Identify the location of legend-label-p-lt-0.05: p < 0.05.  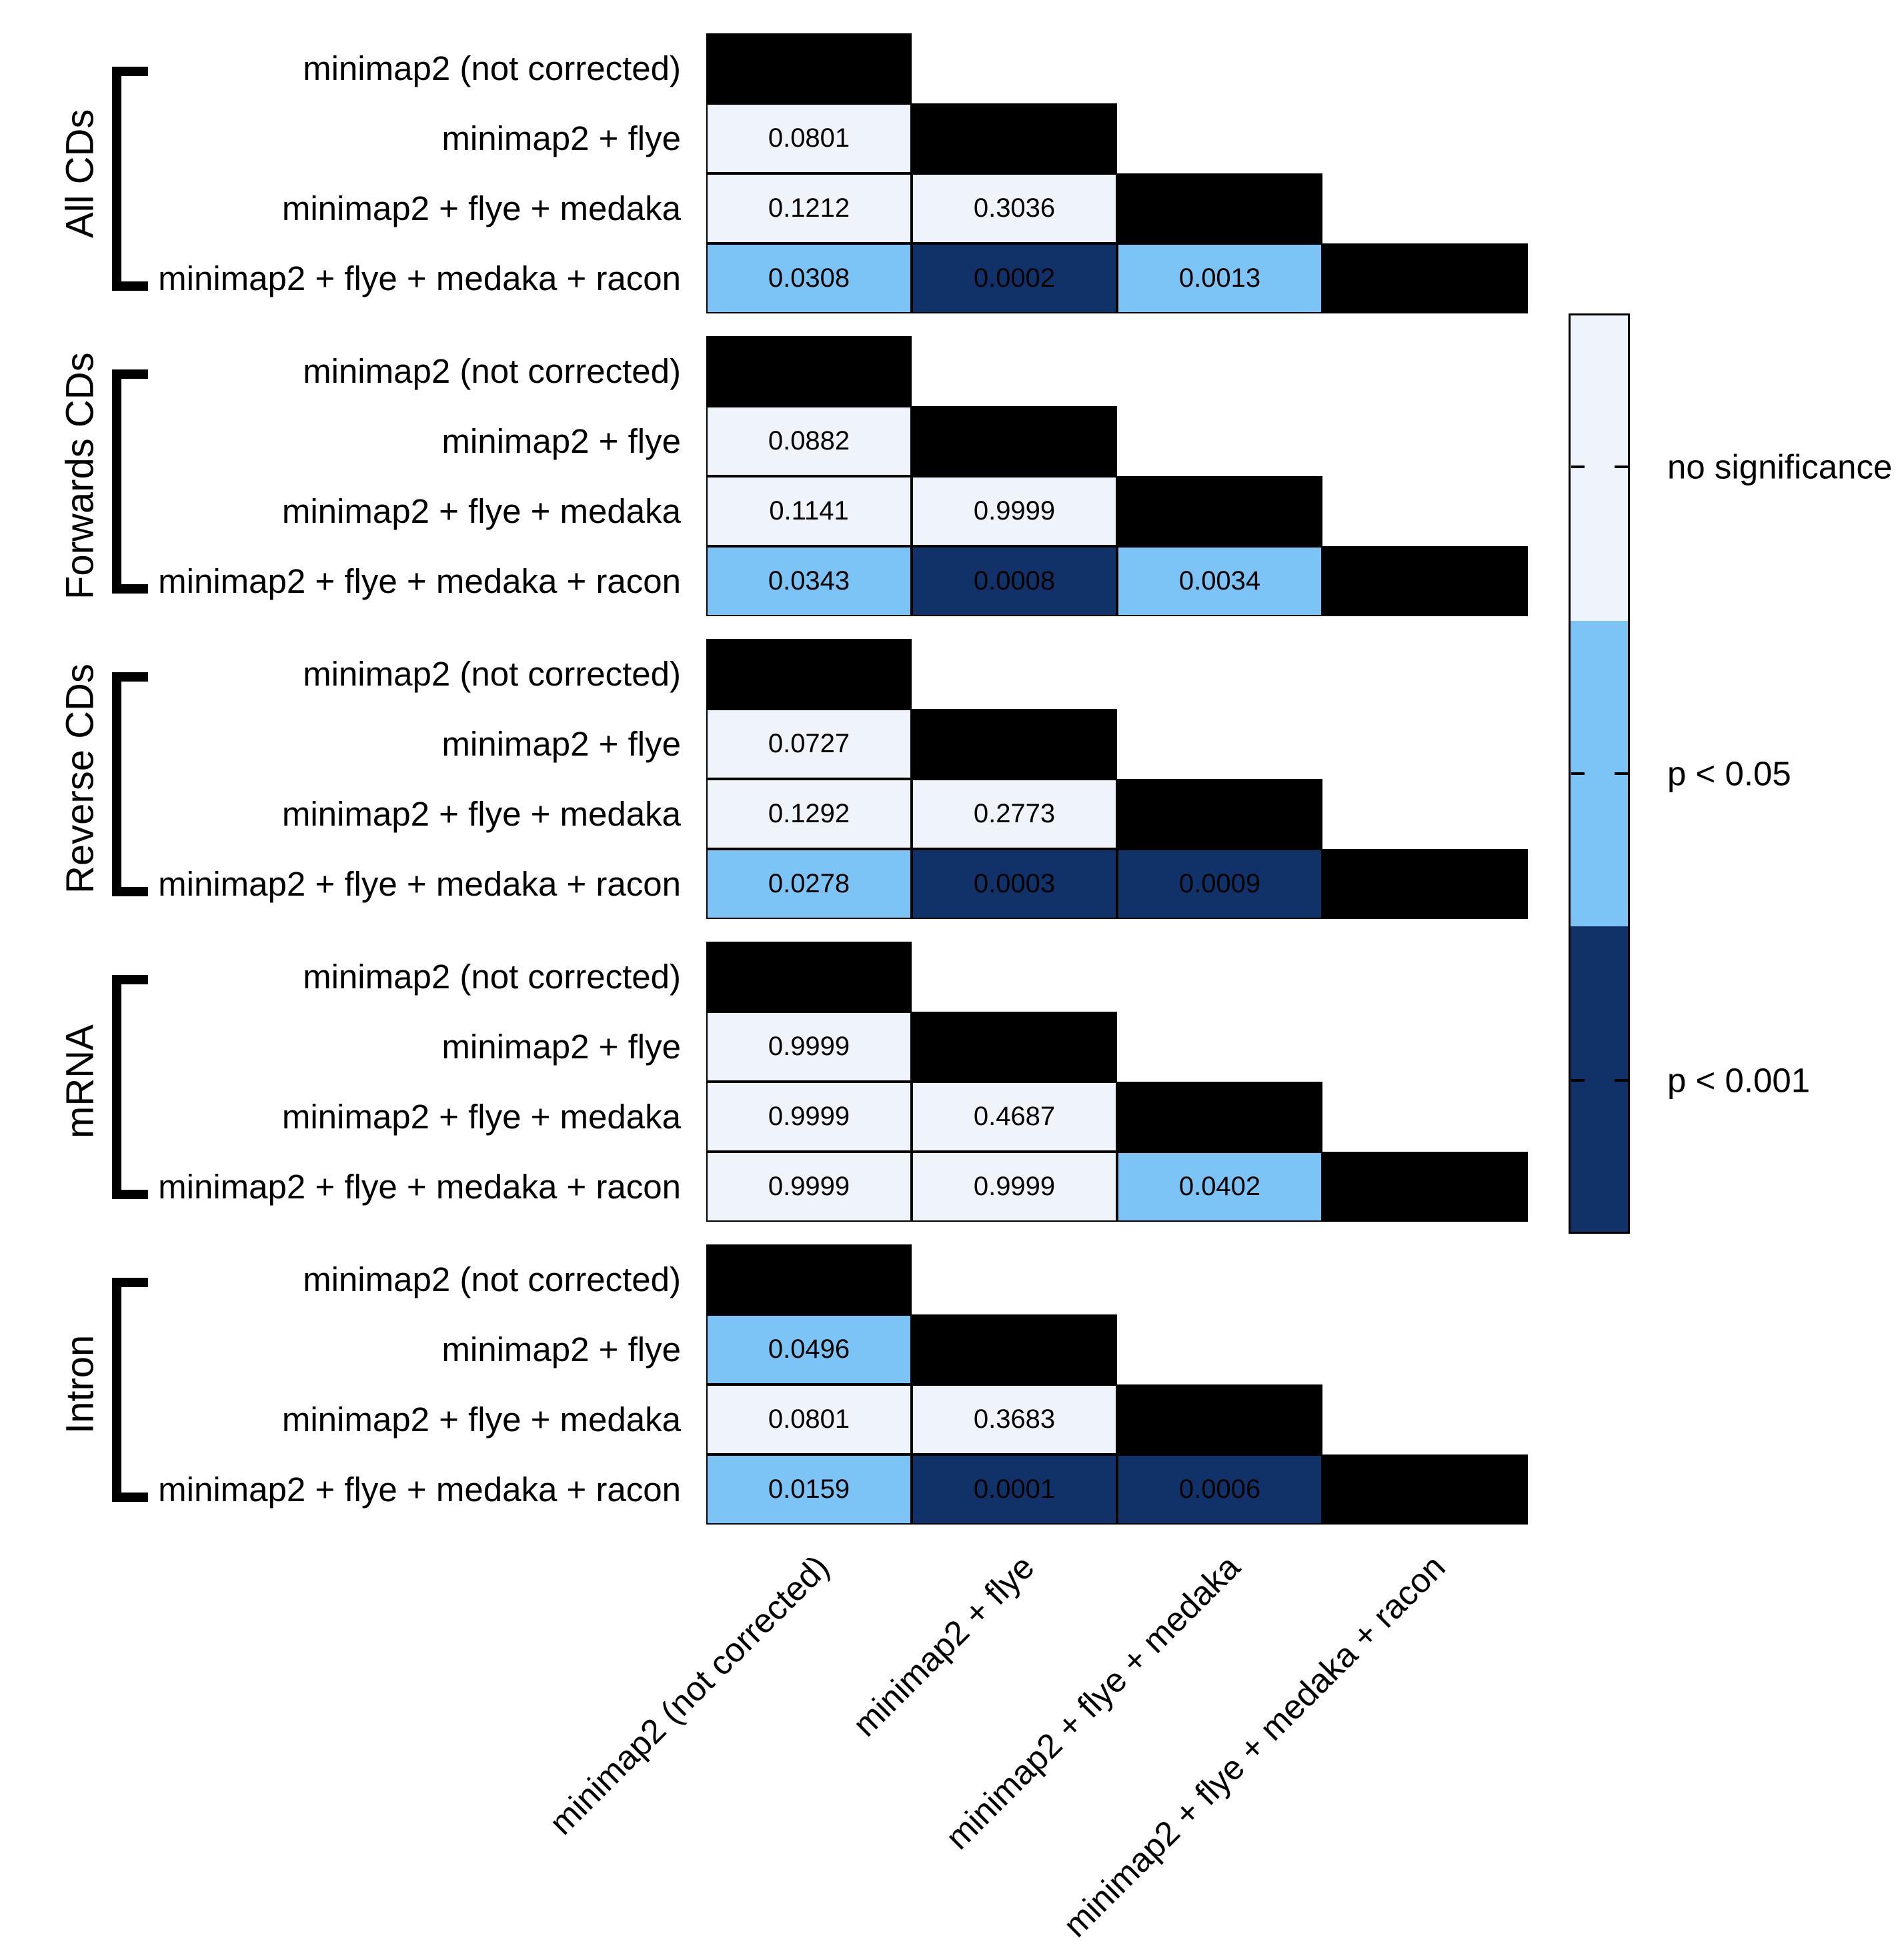
(1729, 773).